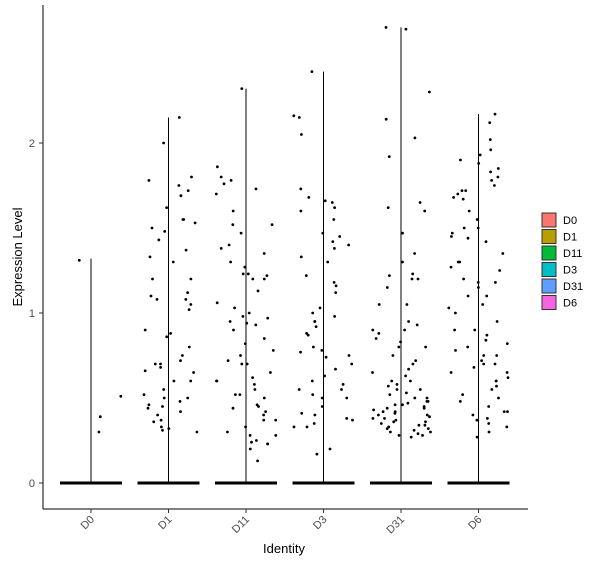 The width and height of the screenshot is (600, 568). Describe the element at coordinates (559, 236) in the screenshot. I see `legend-item-D1: D1` at that location.